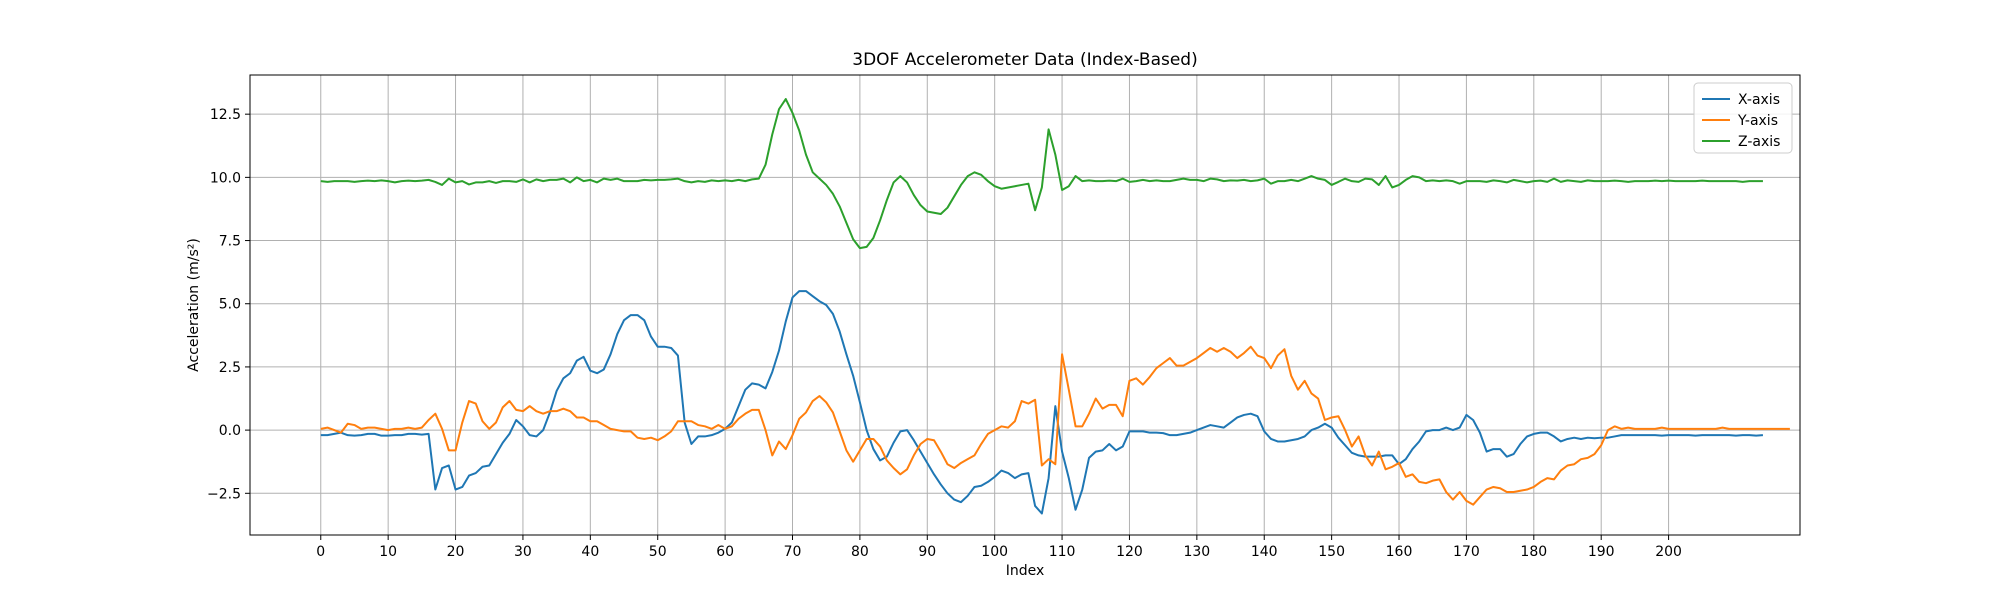  What do you see at coordinates (523, 552) in the screenshot?
I see `x-tick-label: 30` at bounding box center [523, 552].